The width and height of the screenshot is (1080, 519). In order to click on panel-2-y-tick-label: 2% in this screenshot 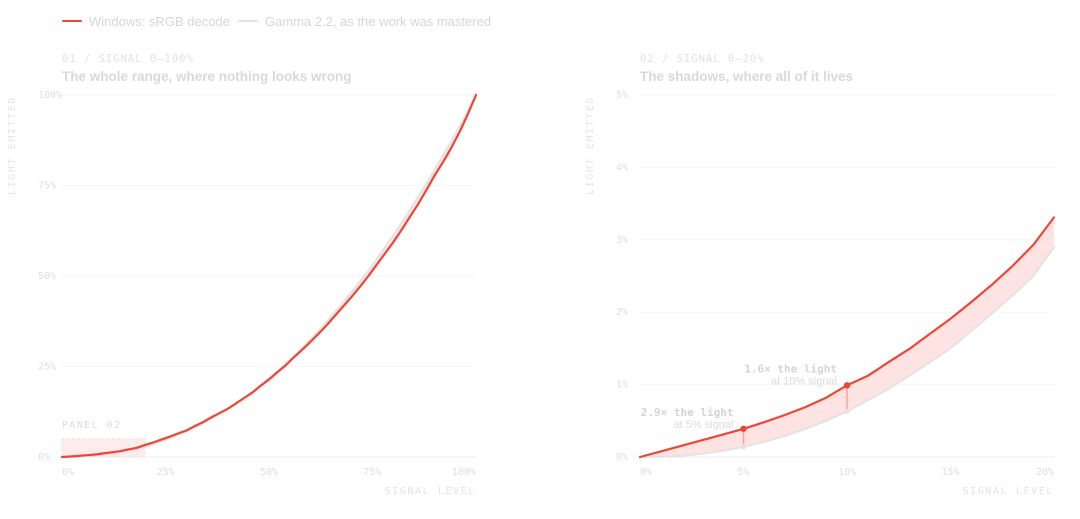, I will do `click(622, 312)`.